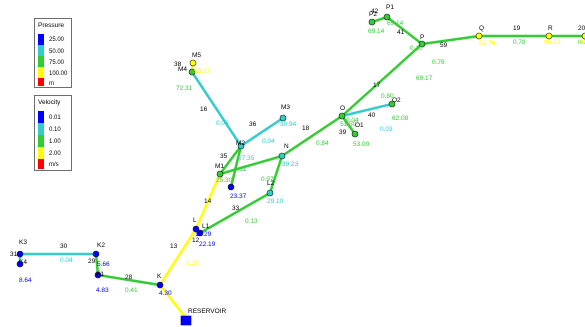  What do you see at coordinates (422, 44) in the screenshot?
I see `node-P` at bounding box center [422, 44].